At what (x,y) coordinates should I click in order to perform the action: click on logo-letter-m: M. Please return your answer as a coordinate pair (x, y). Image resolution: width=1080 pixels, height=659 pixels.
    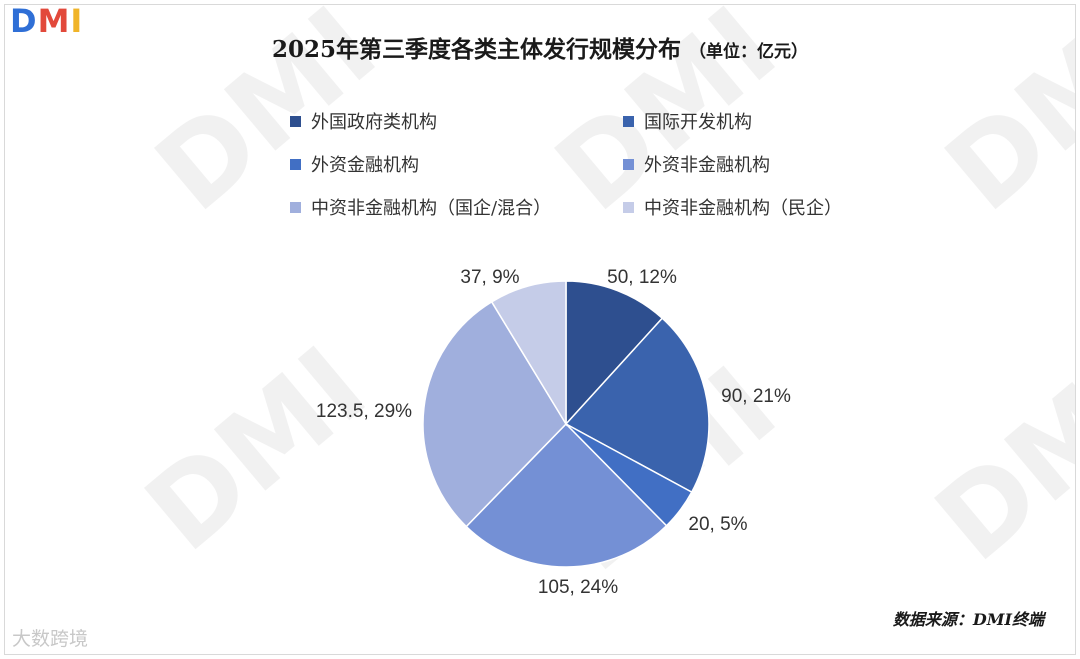
    Looking at the image, I should click on (54, 21).